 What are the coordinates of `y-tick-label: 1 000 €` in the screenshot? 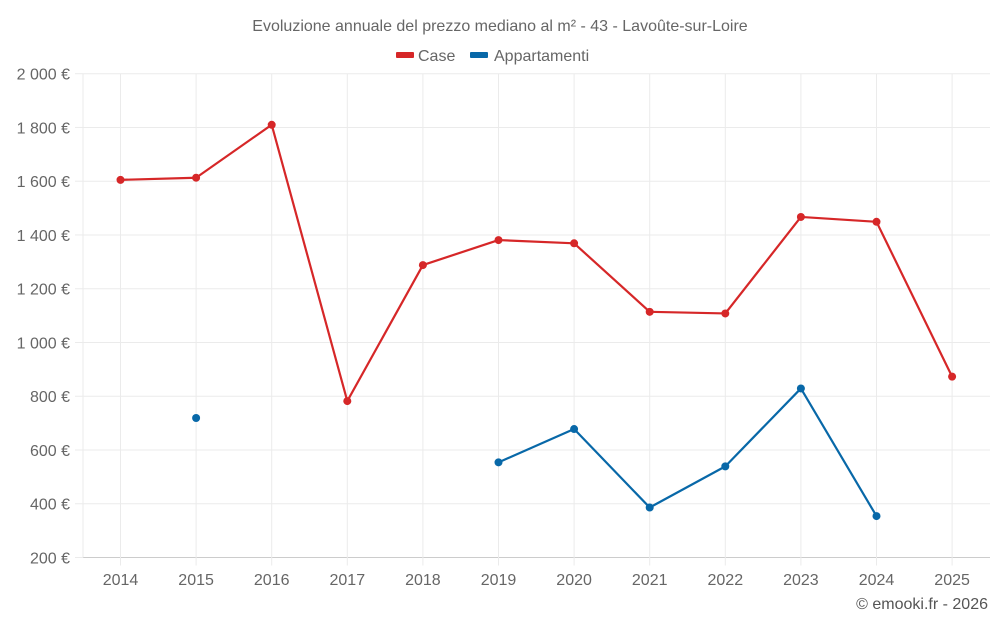 It's located at (43, 343).